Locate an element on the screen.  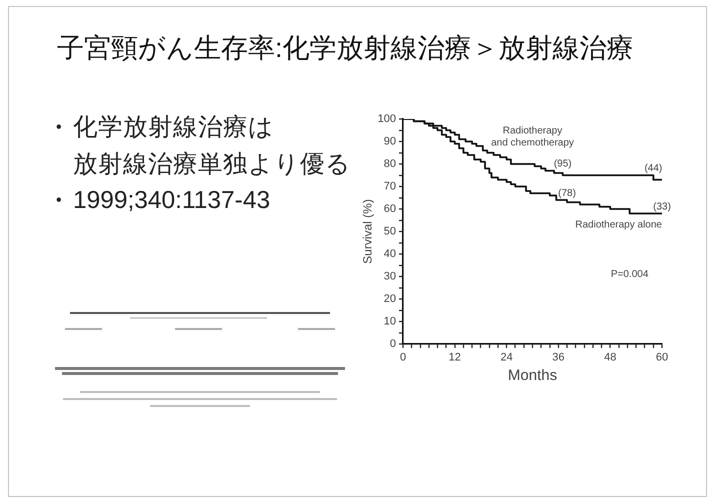
x-tick-label: 60 is located at coordinates (662, 358).